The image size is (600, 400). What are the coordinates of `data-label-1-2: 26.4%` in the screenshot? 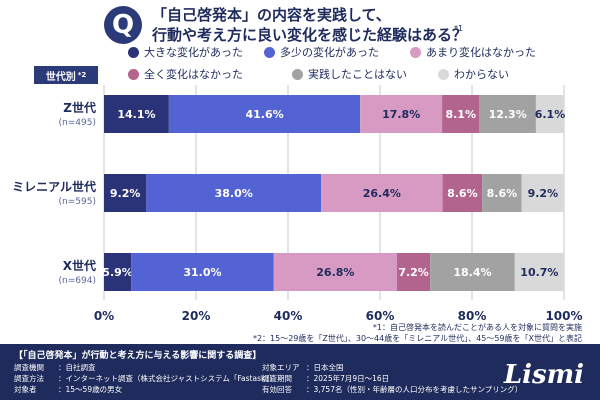 It's located at (382, 193).